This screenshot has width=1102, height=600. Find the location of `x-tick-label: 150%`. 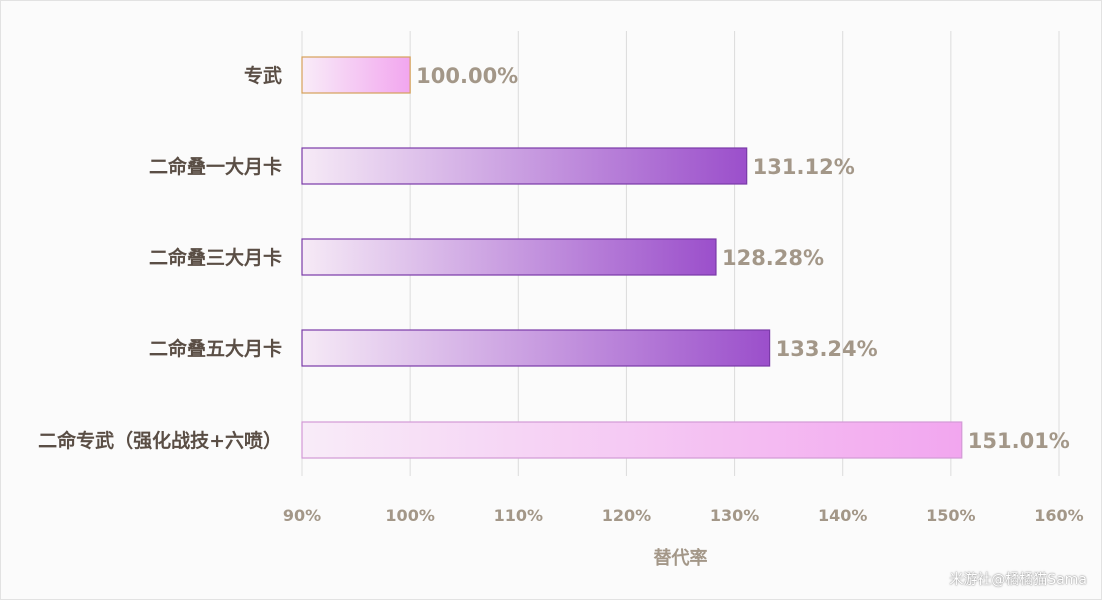

x-tick-label: 150% is located at coordinates (950, 515).